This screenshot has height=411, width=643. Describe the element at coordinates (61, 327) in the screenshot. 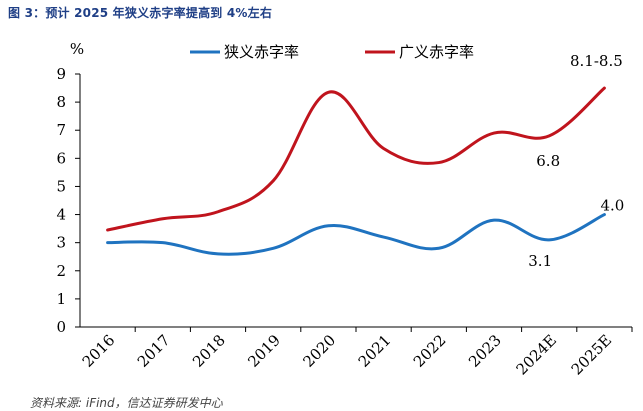

I see `y-tick-label: 0` at that location.